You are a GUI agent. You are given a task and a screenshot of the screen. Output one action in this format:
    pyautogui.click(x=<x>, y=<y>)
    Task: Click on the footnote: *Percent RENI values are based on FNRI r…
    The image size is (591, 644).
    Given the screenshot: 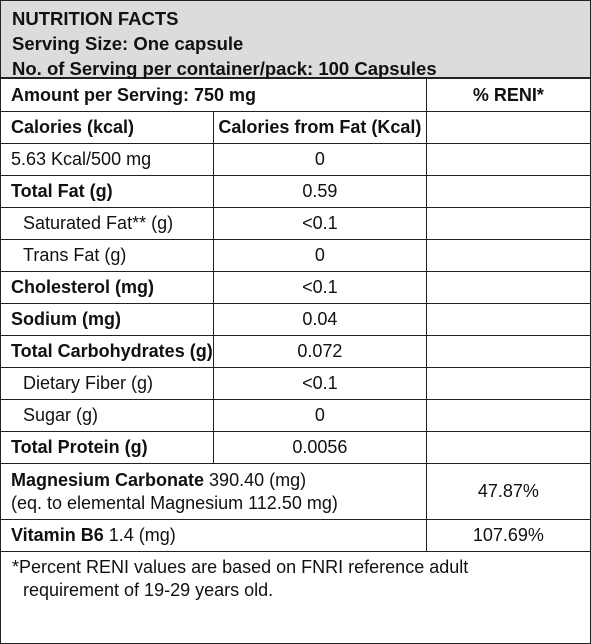 What is the action you would take?
    pyautogui.click(x=295, y=582)
    